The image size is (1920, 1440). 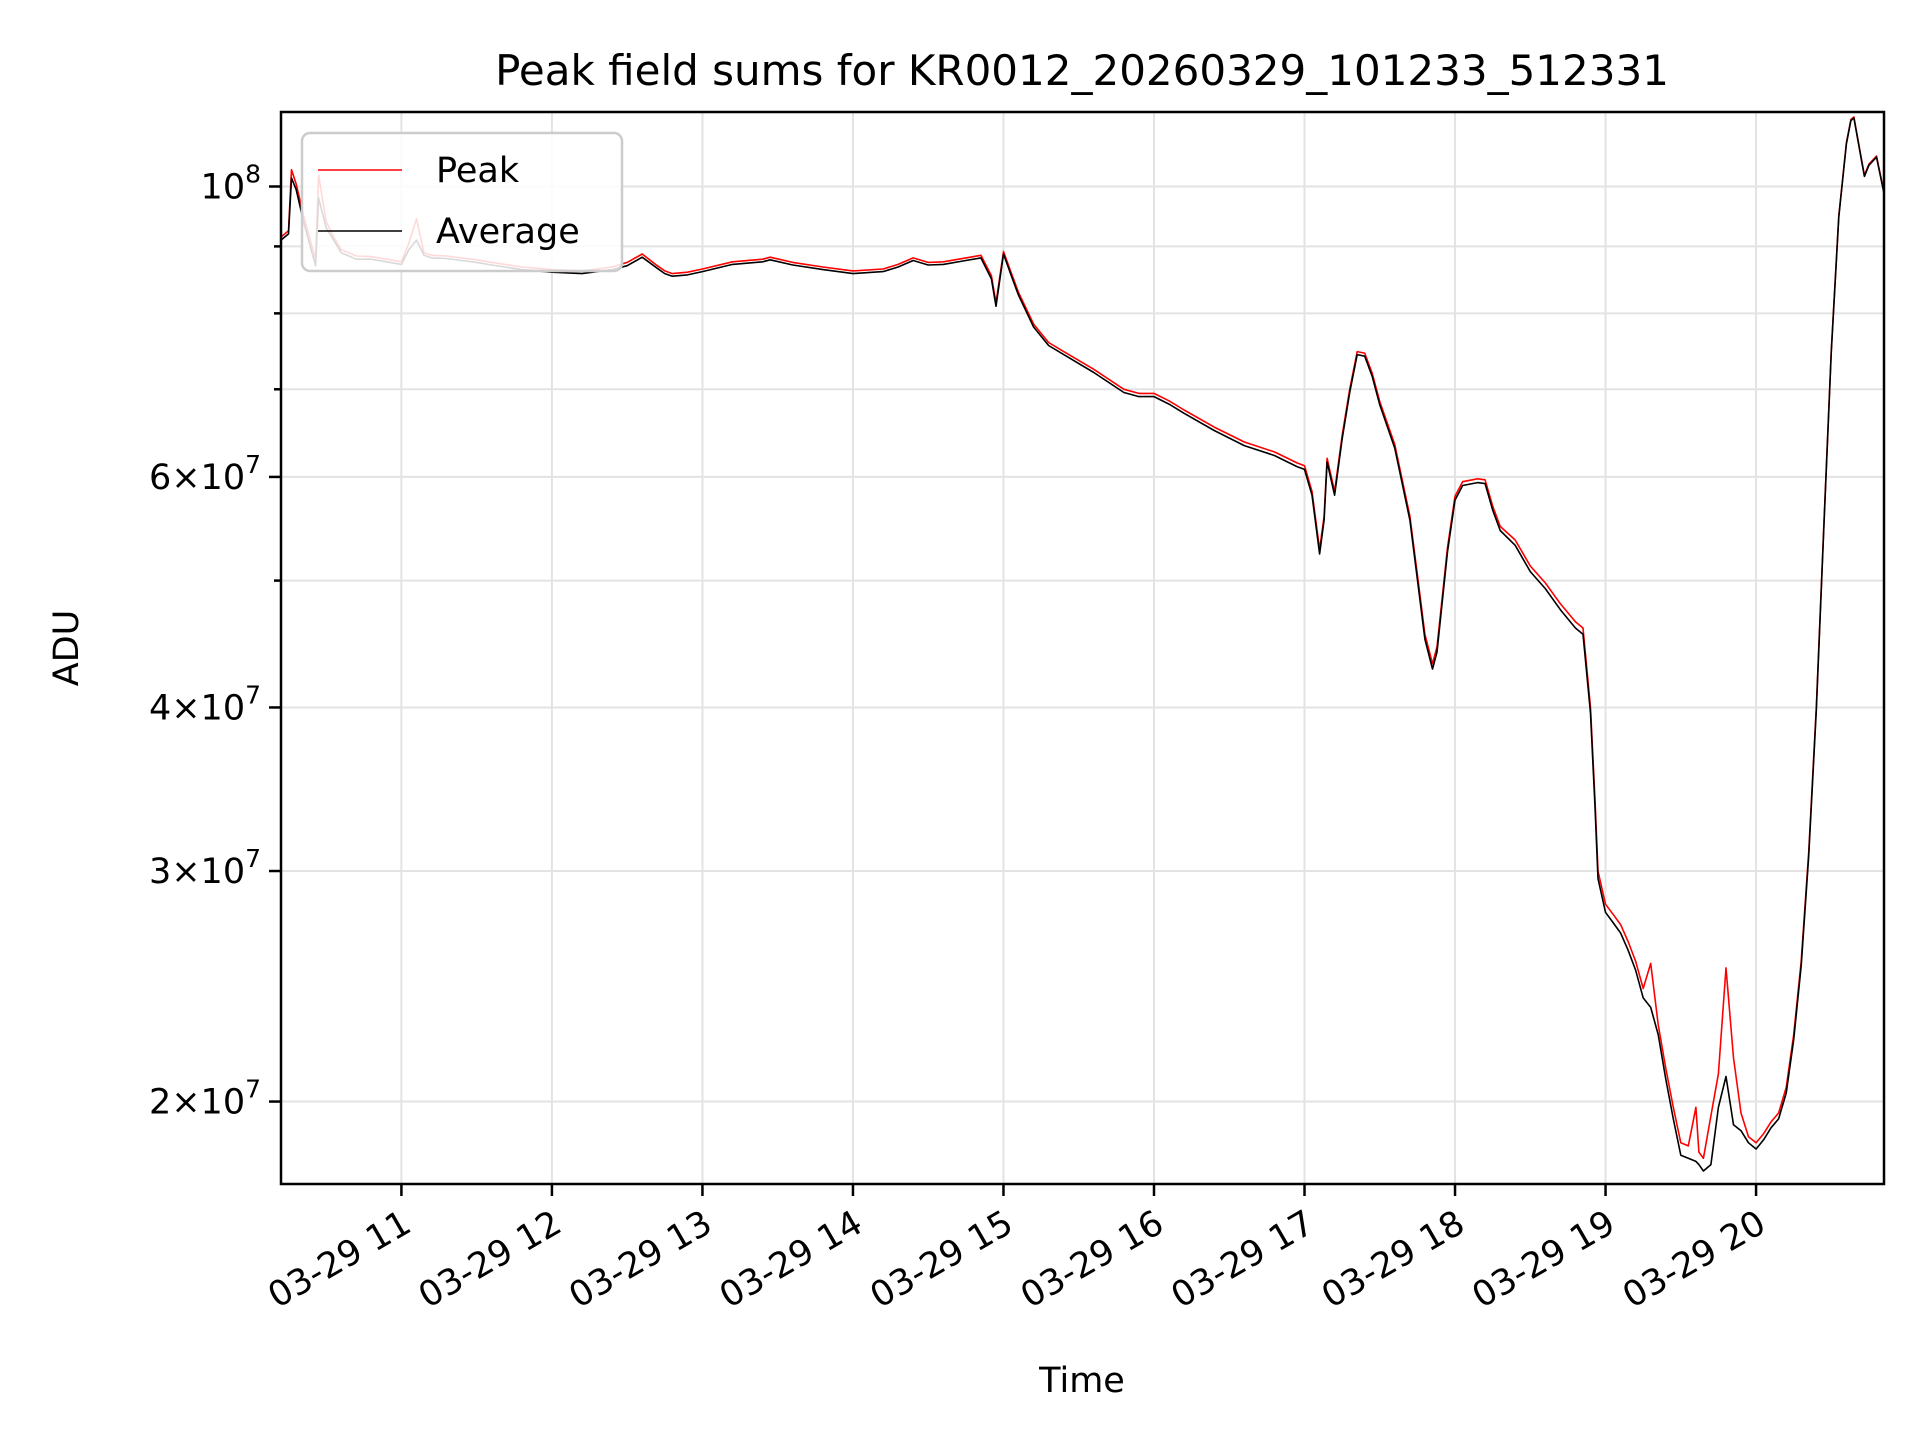 I want to click on y-tick-label: 4×107, so click(x=205, y=704).